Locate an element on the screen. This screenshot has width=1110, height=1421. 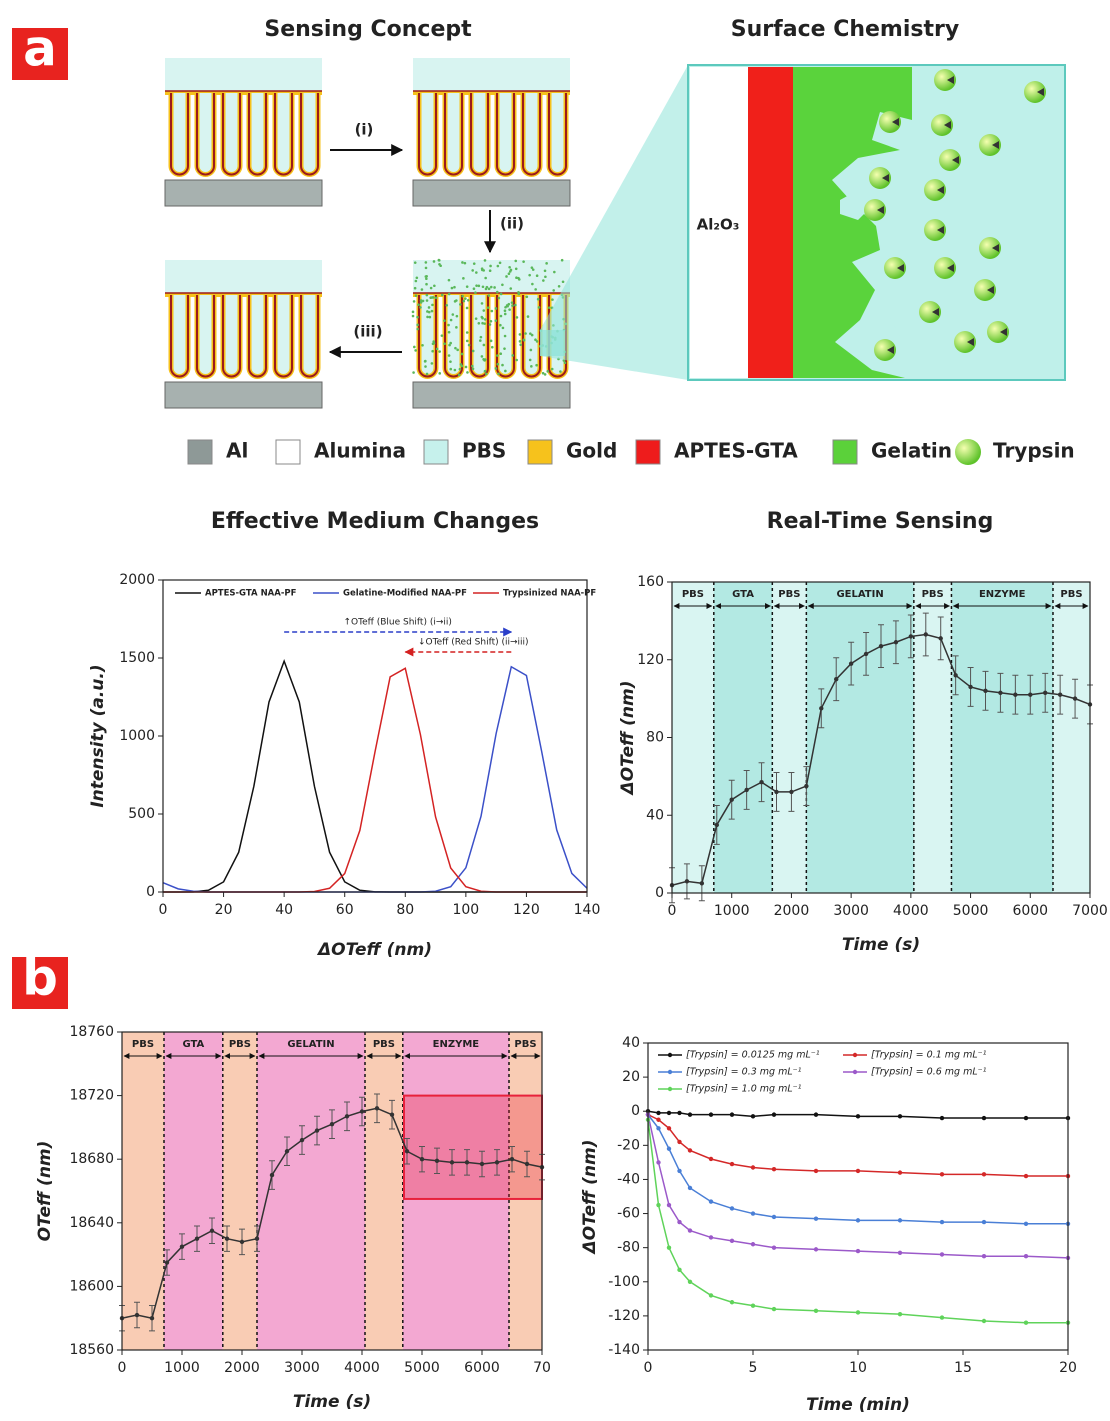
y-tick-label: 0 is located at coordinates (150, 892).